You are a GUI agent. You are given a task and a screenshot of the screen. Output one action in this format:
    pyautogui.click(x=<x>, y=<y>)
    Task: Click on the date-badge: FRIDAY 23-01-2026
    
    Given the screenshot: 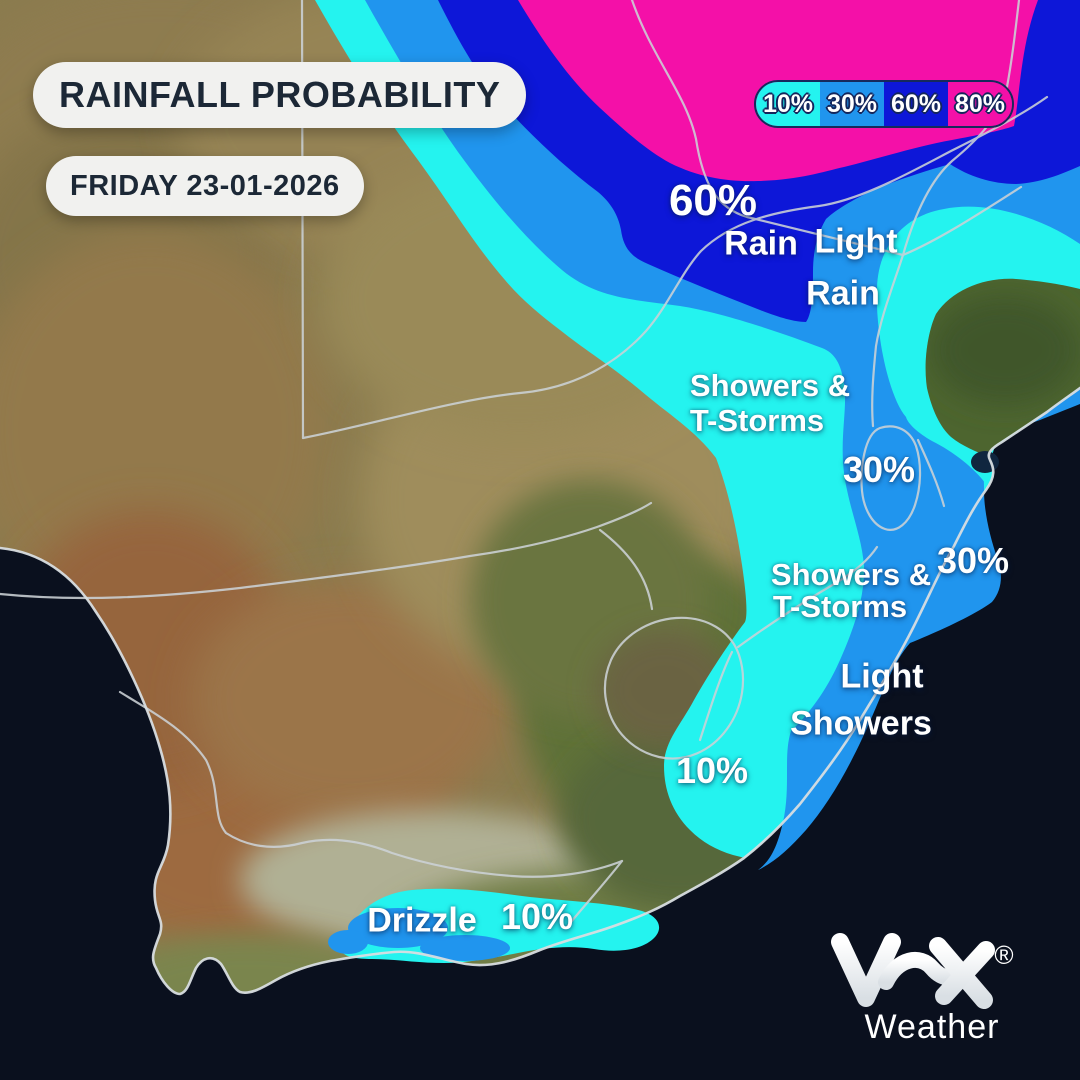 What is the action you would take?
    pyautogui.click(x=205, y=186)
    